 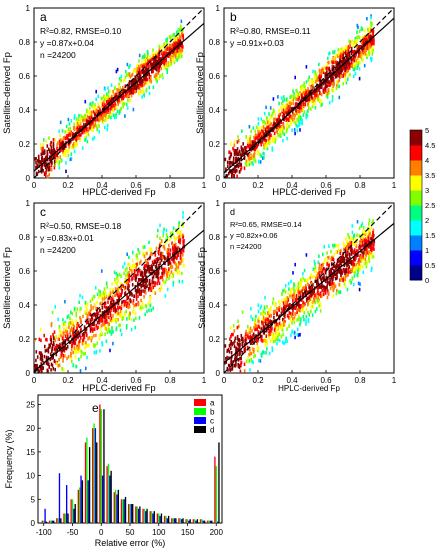 What do you see at coordinates (81, 31) in the screenshot?
I see `stats-line-1: R²=0.82, RMSE=0.10` at bounding box center [81, 31].